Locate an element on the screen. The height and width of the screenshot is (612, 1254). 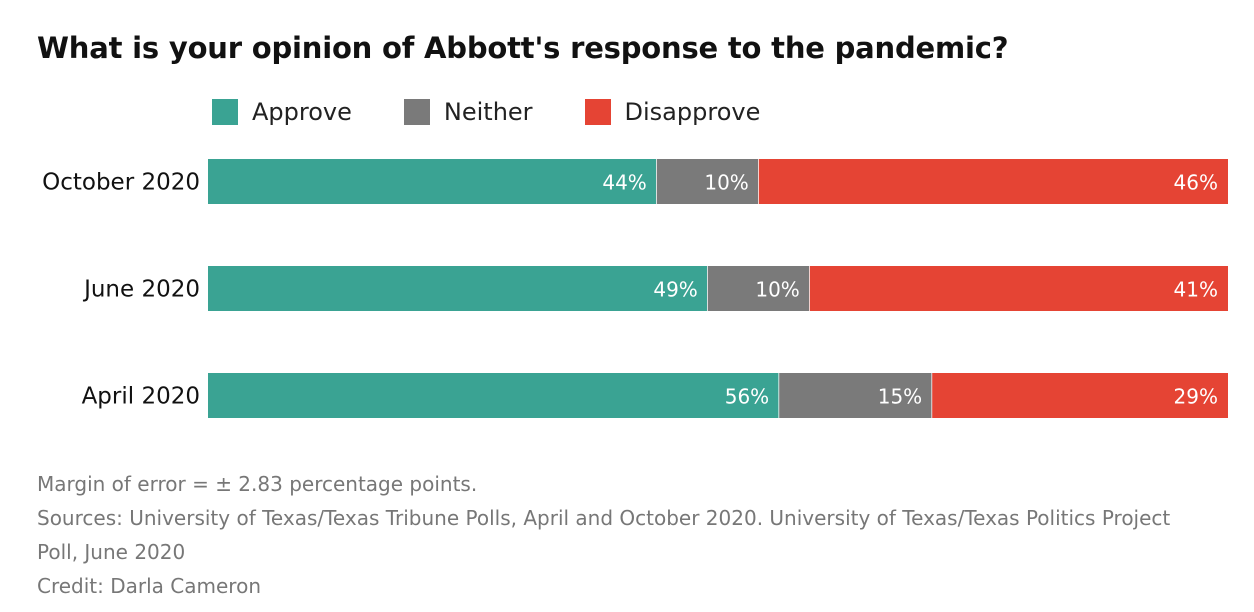
data-label-neither-june-2020: 10% is located at coordinates (777, 290).